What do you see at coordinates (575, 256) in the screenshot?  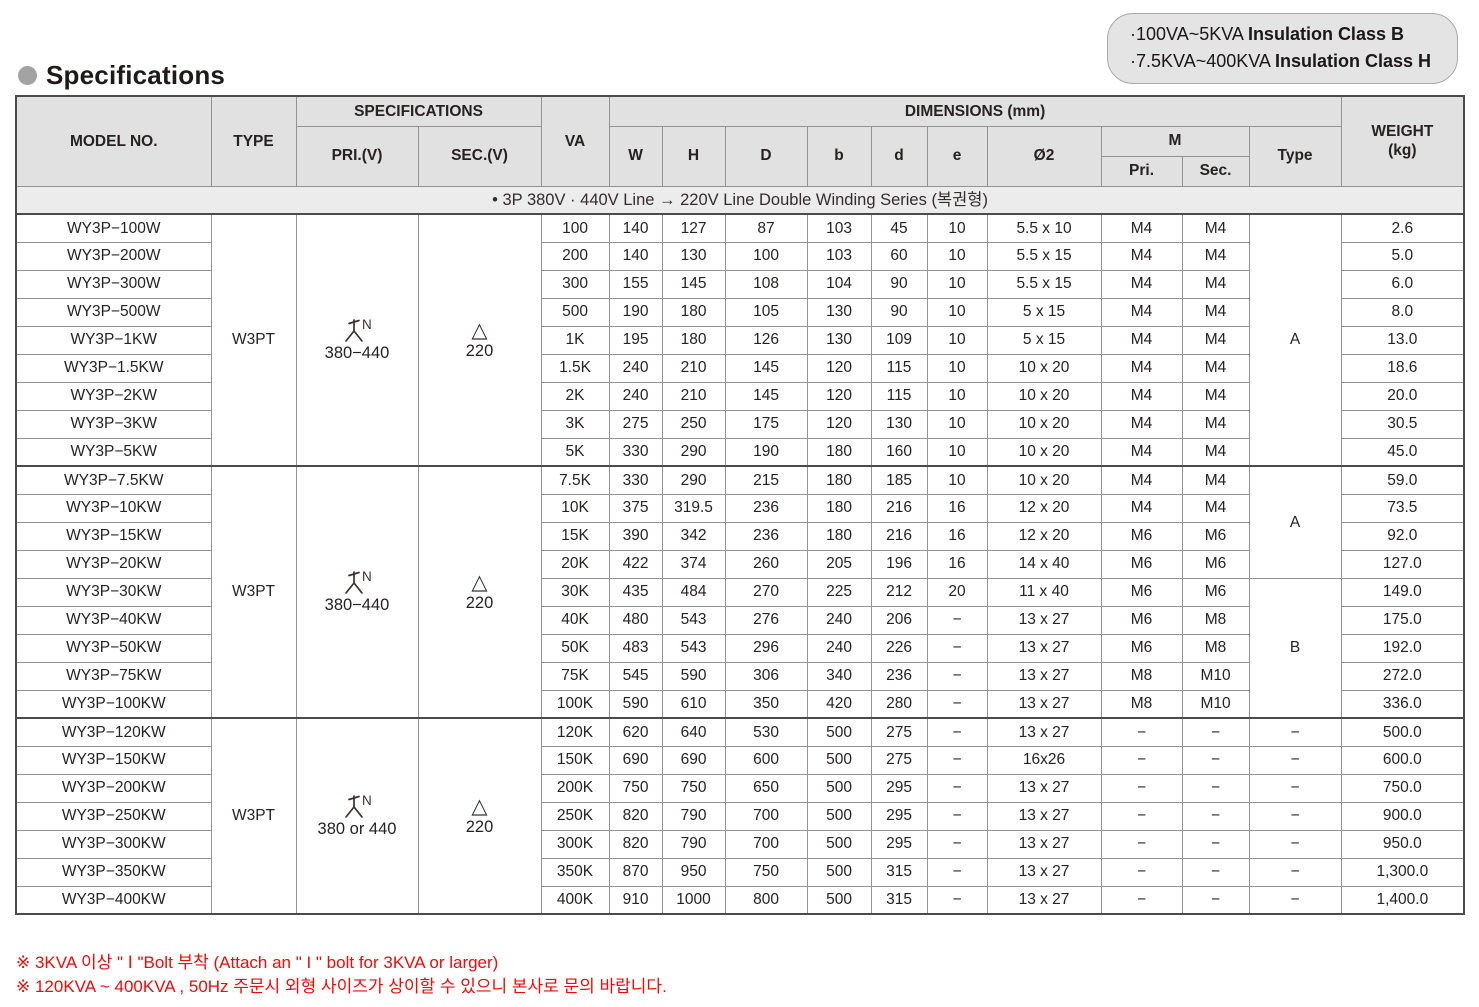 I see `va-cell: 200` at bounding box center [575, 256].